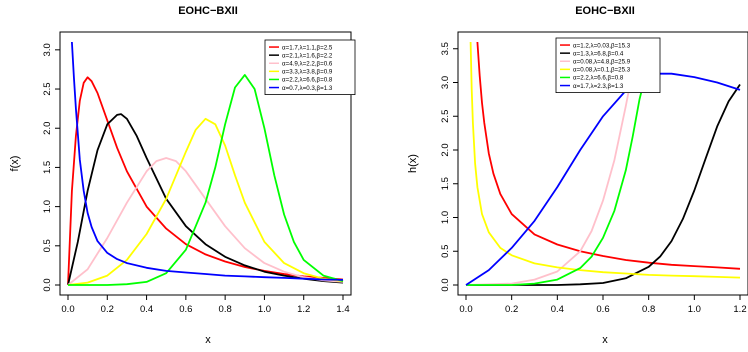  What do you see at coordinates (413, 163) in the screenshot?
I see `y-axis-label: h(x)` at bounding box center [413, 163].